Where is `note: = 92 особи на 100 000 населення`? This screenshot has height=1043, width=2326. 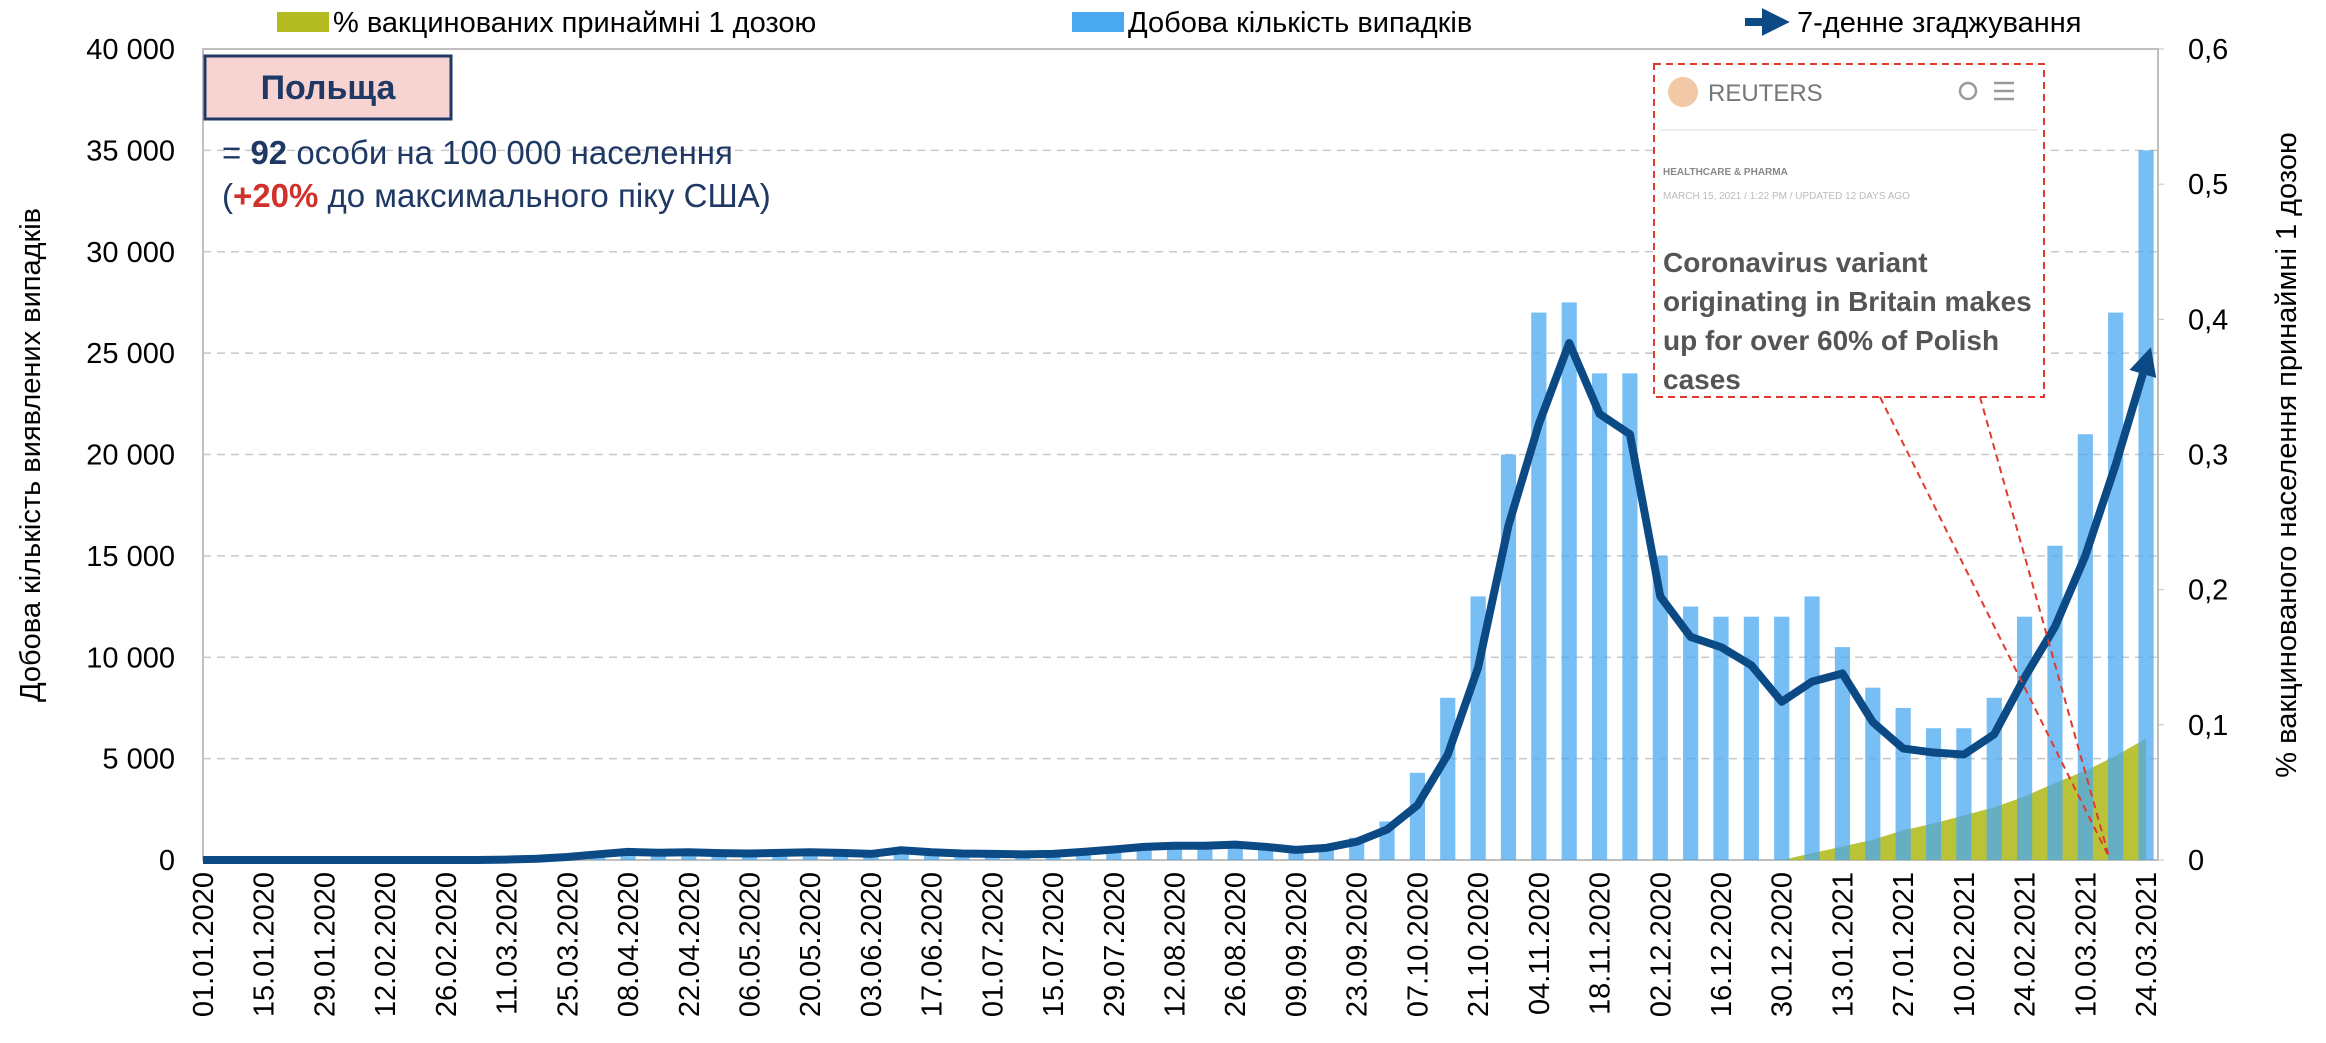
note: = 92 особи на 100 000 населення is located at coordinates (477, 152).